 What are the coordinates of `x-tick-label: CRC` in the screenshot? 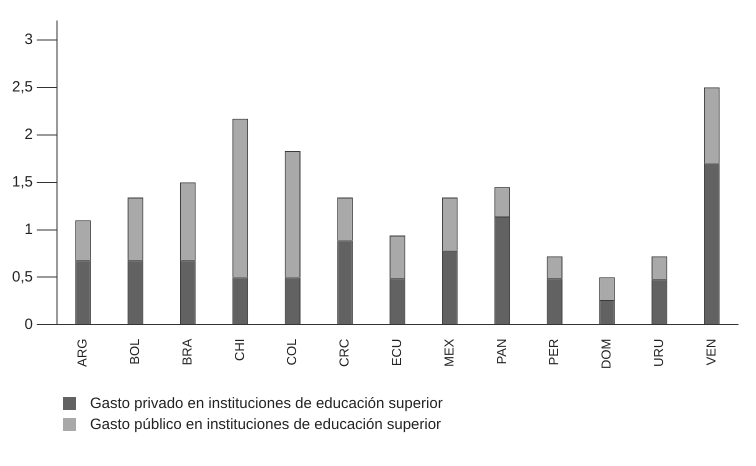 It's located at (344, 352).